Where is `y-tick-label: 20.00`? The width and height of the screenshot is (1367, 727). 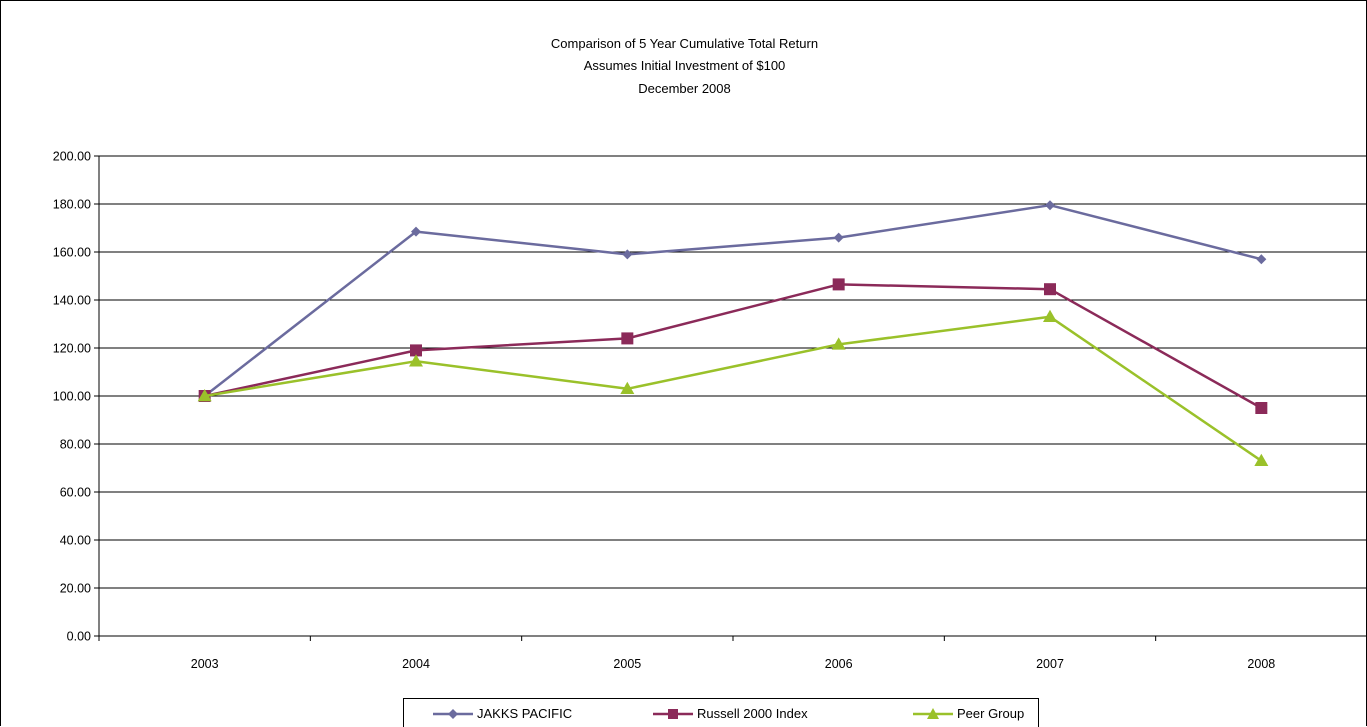
y-tick-label: 20.00 is located at coordinates (75, 589).